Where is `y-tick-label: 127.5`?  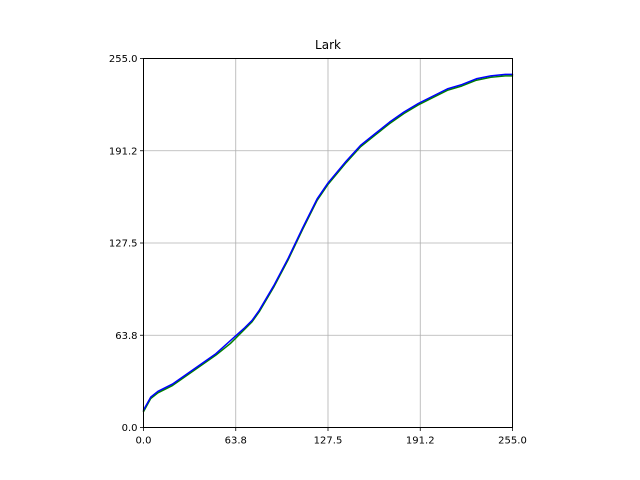
y-tick-label: 127.5 is located at coordinates (123, 244).